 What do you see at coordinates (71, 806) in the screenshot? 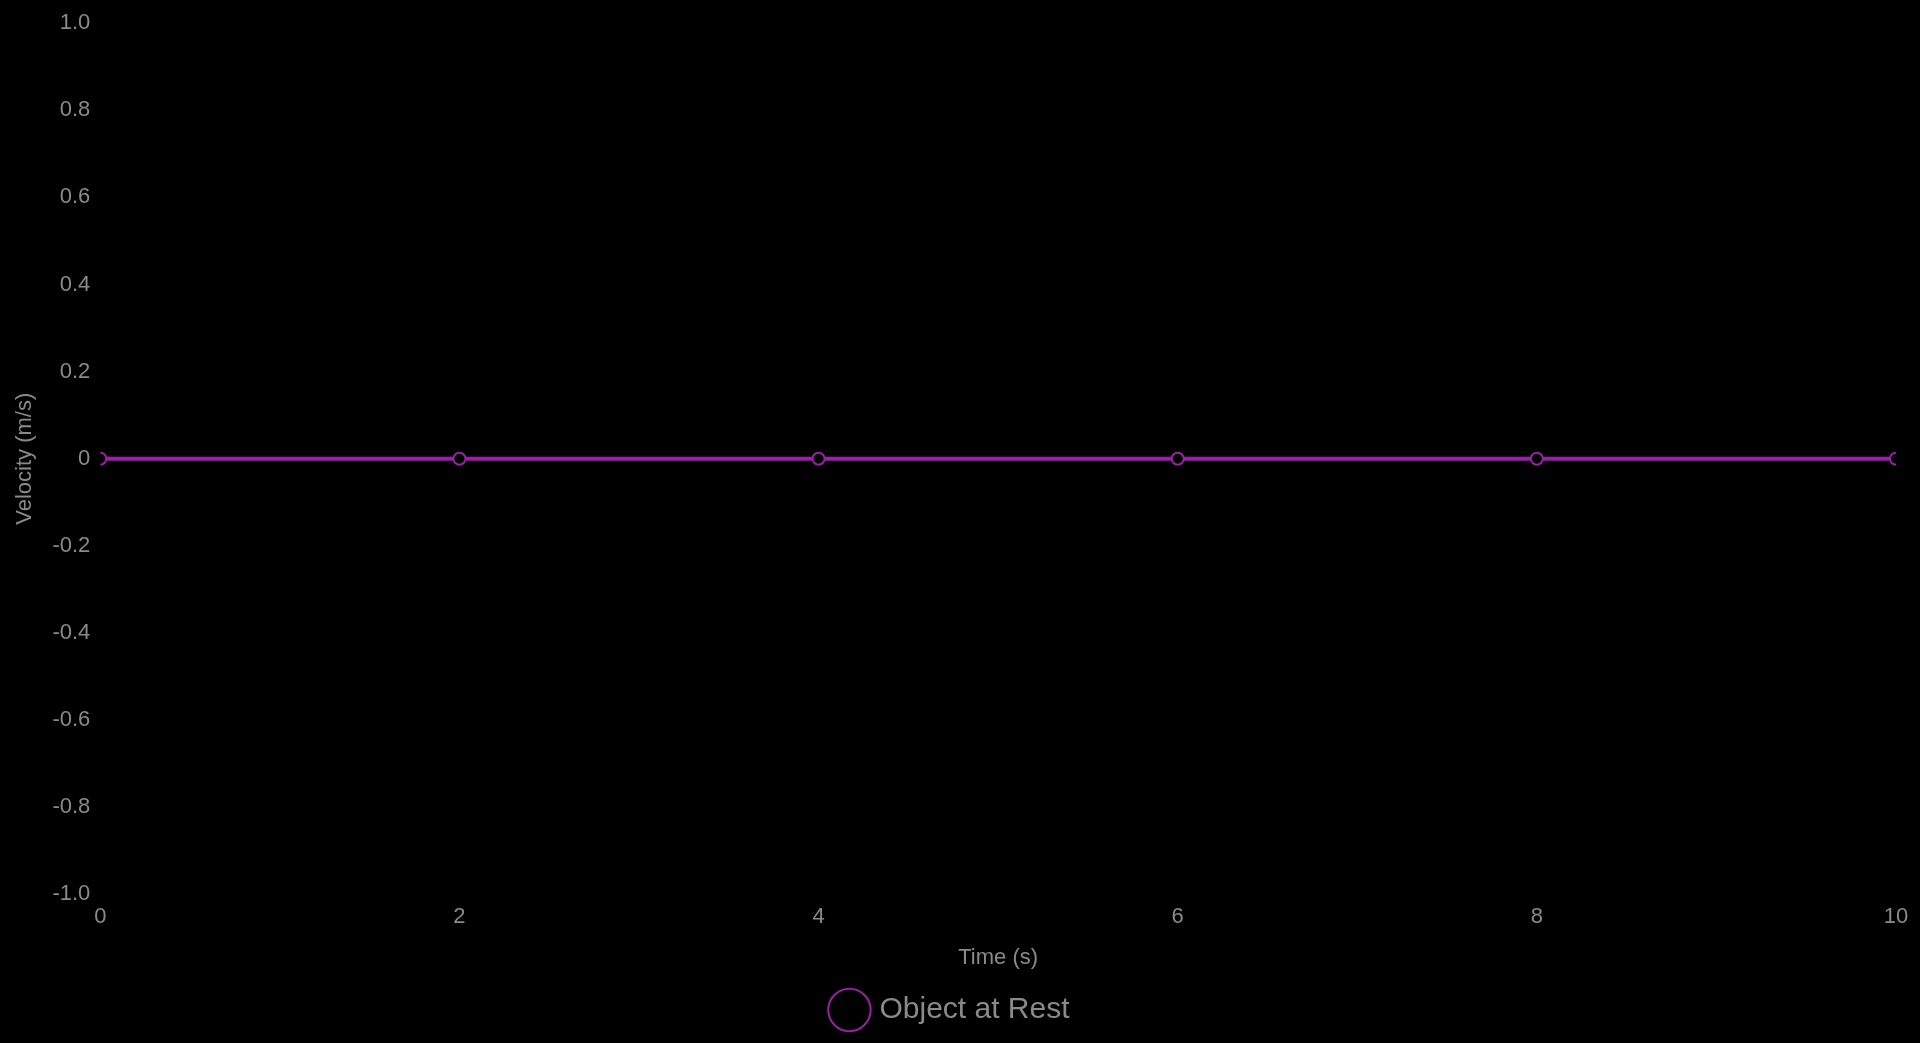
I see `y-tick-label: -0.8` at bounding box center [71, 806].